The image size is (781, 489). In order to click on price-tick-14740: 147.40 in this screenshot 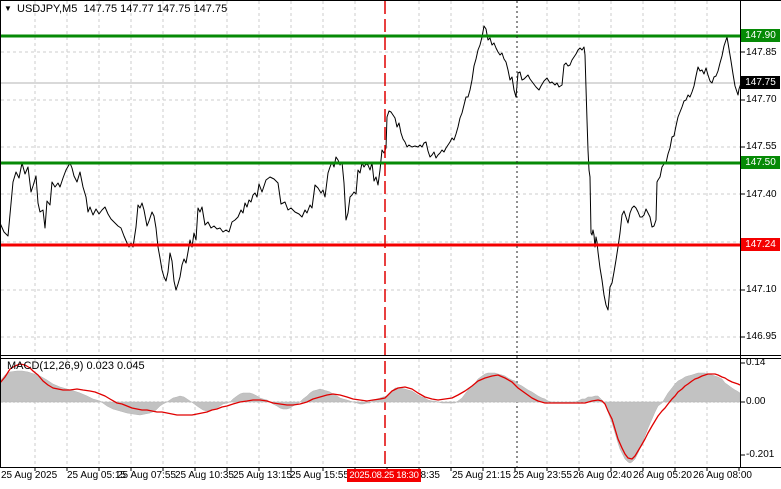, I will do `click(761, 194)`.